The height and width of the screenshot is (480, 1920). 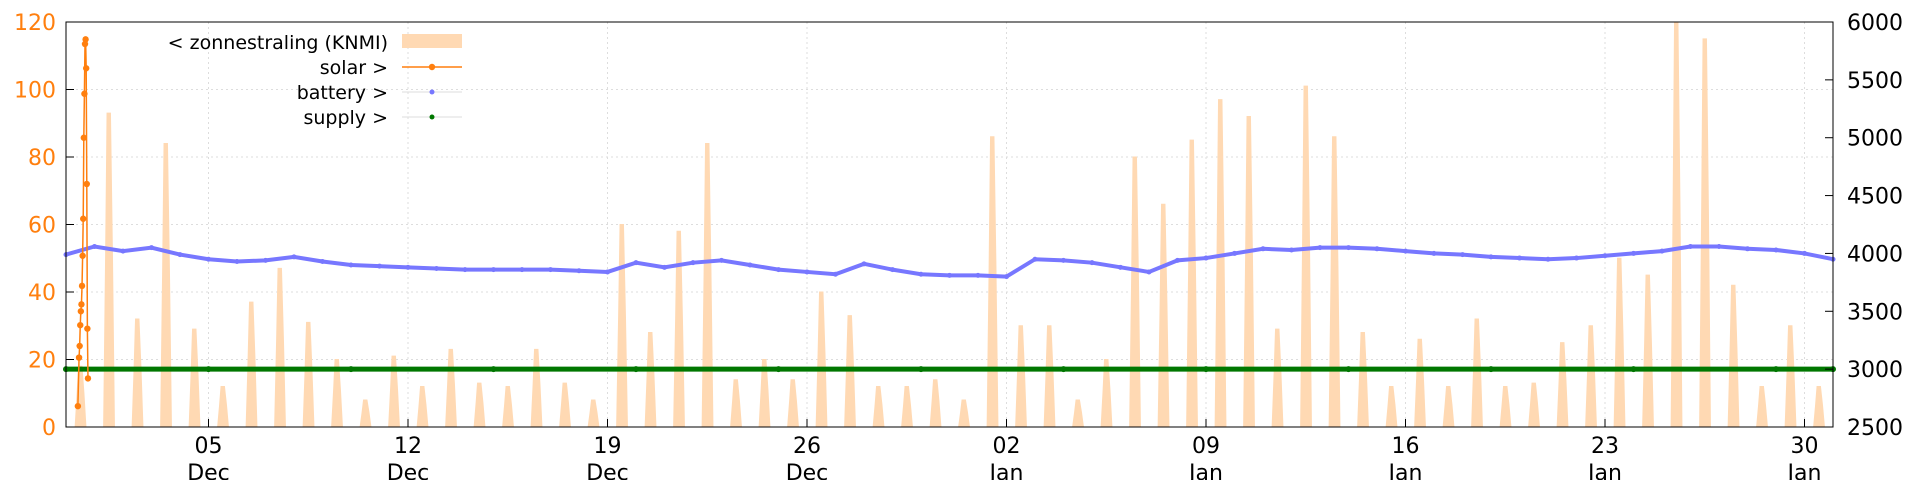 I want to click on x-tick-day-label: 23, so click(x=1605, y=446).